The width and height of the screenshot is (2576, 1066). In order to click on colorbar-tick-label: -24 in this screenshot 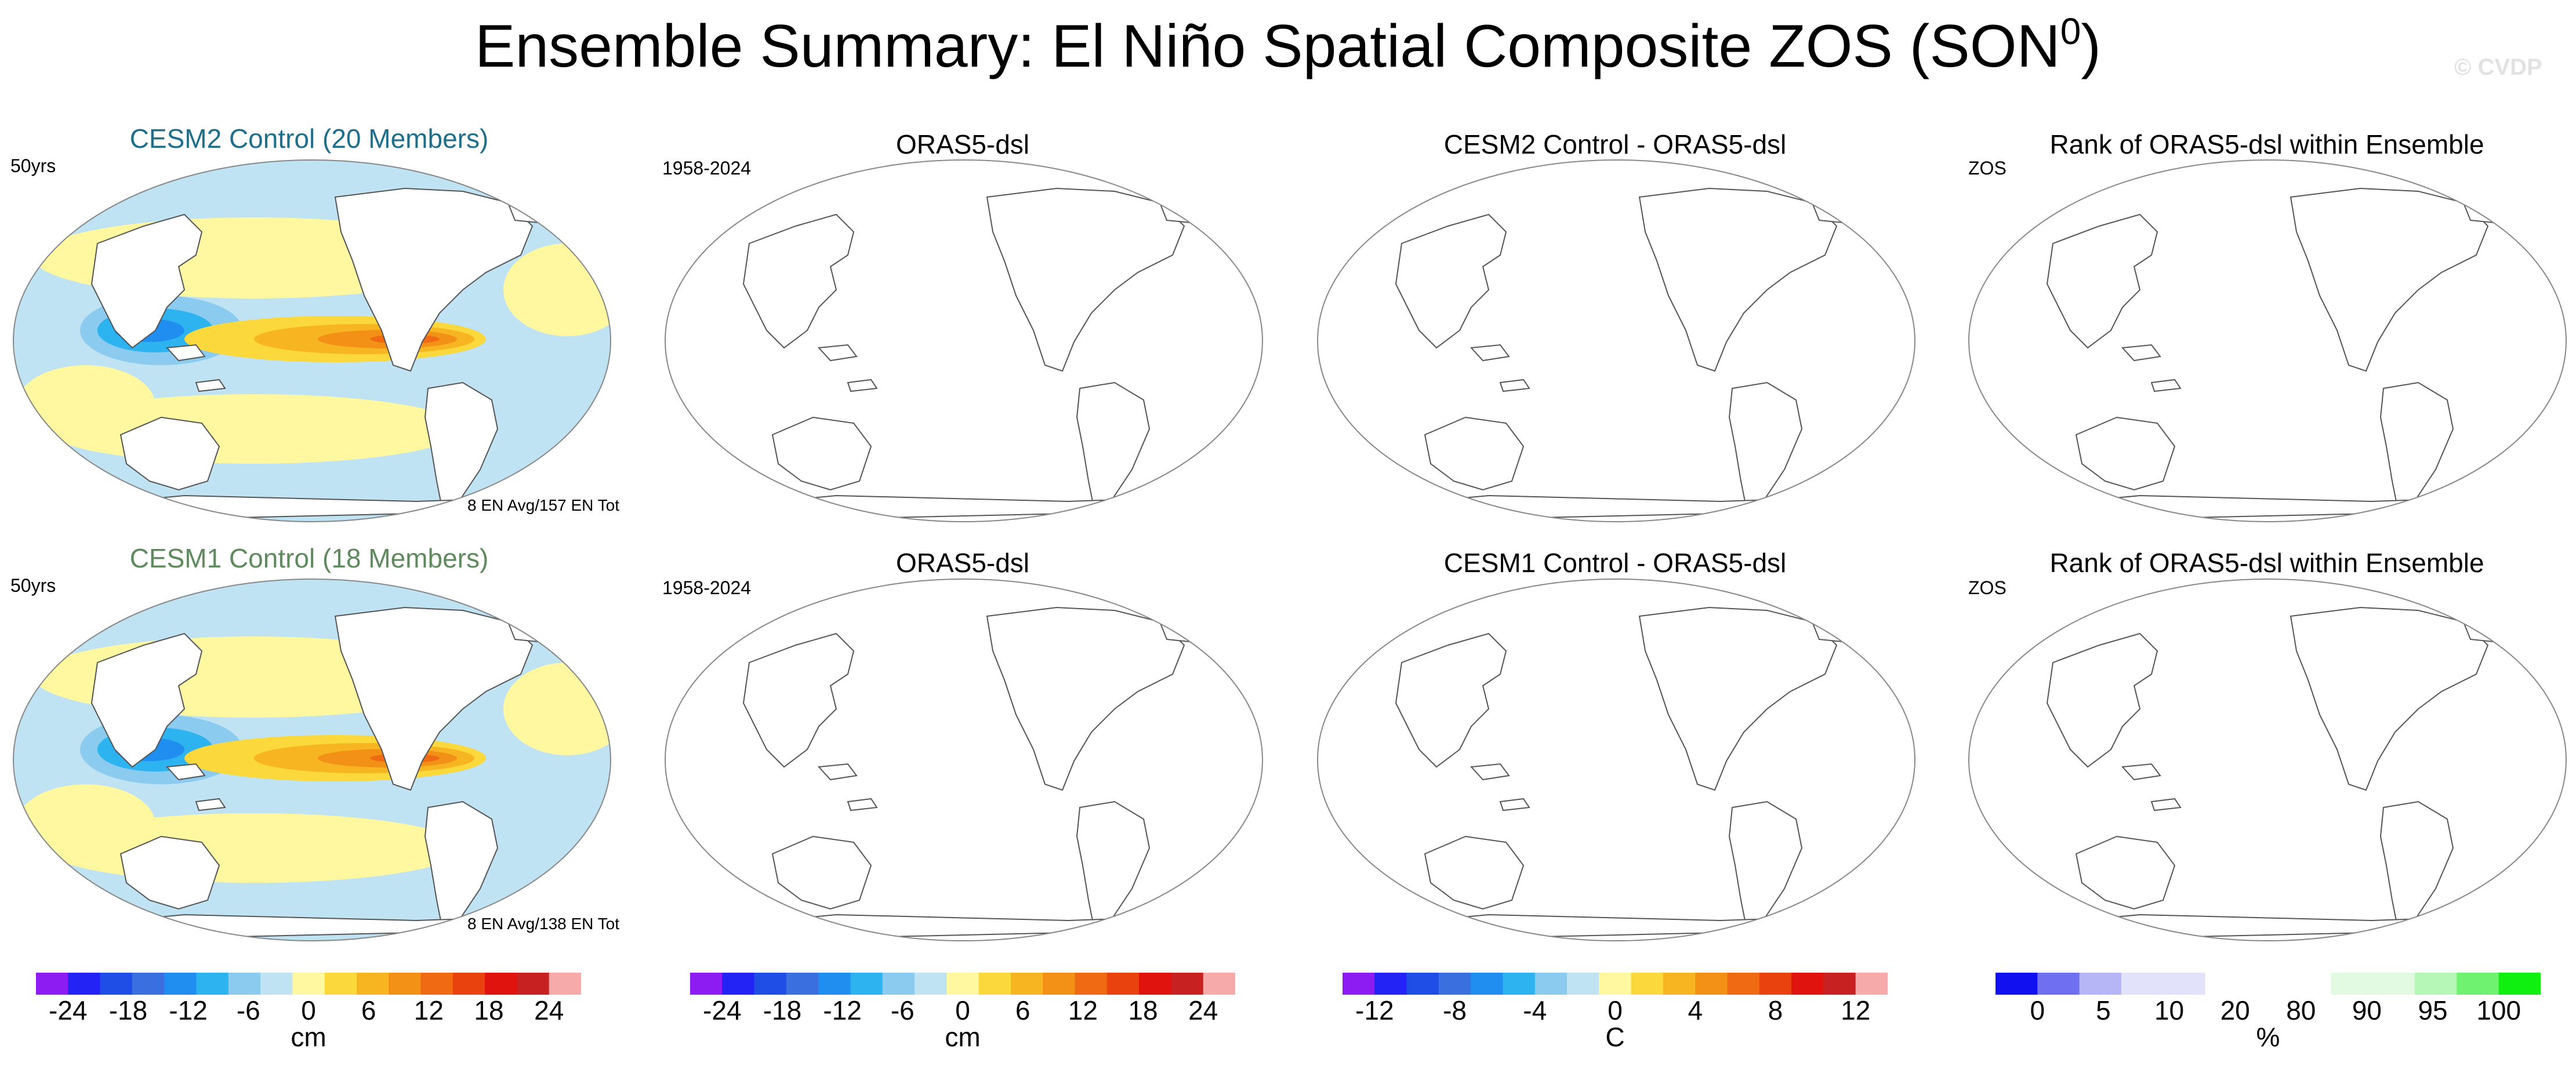, I will do `click(68, 1010)`.